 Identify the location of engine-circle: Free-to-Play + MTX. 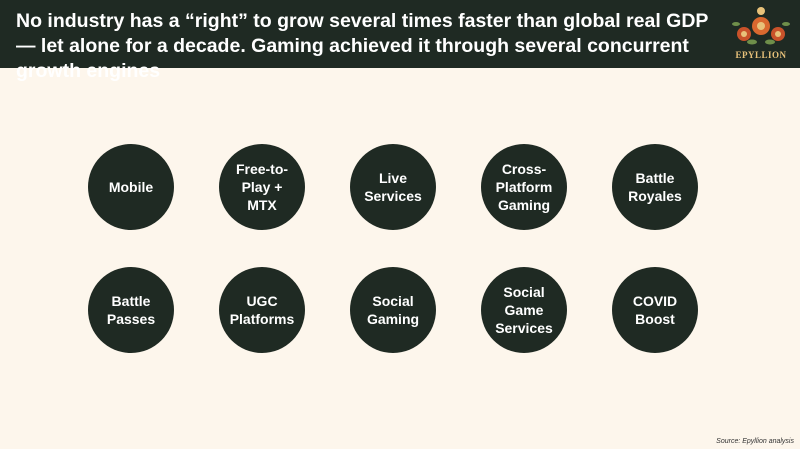
(262, 187).